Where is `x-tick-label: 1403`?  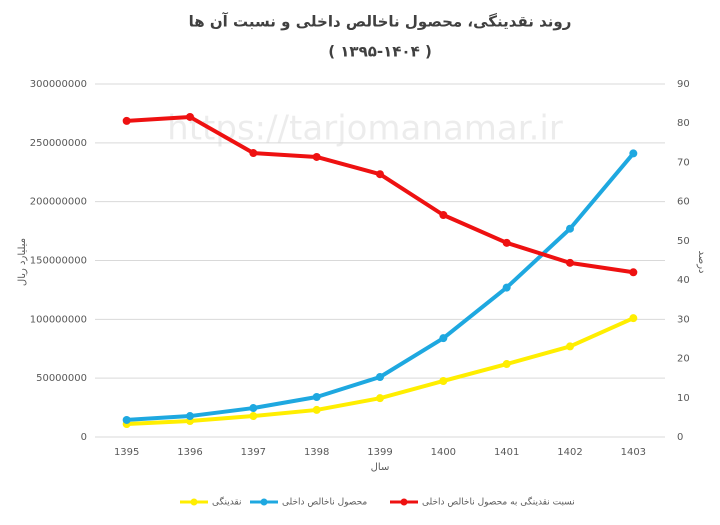 x-tick-label: 1403 is located at coordinates (633, 452).